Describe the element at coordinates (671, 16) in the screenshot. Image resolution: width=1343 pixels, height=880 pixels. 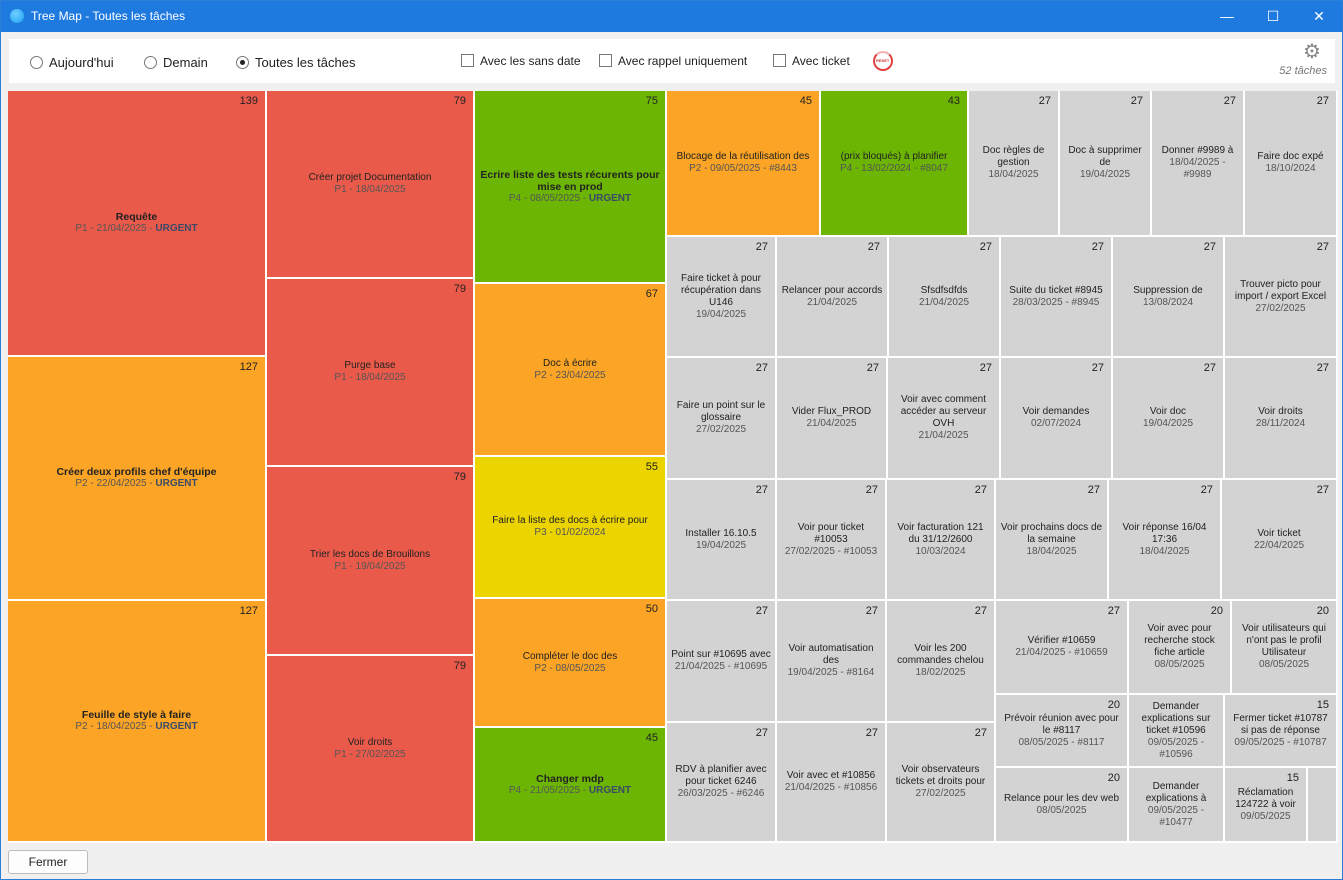
I see `title-bar: Tree Map - Toutes les tâches — ☐ ✕` at that location.